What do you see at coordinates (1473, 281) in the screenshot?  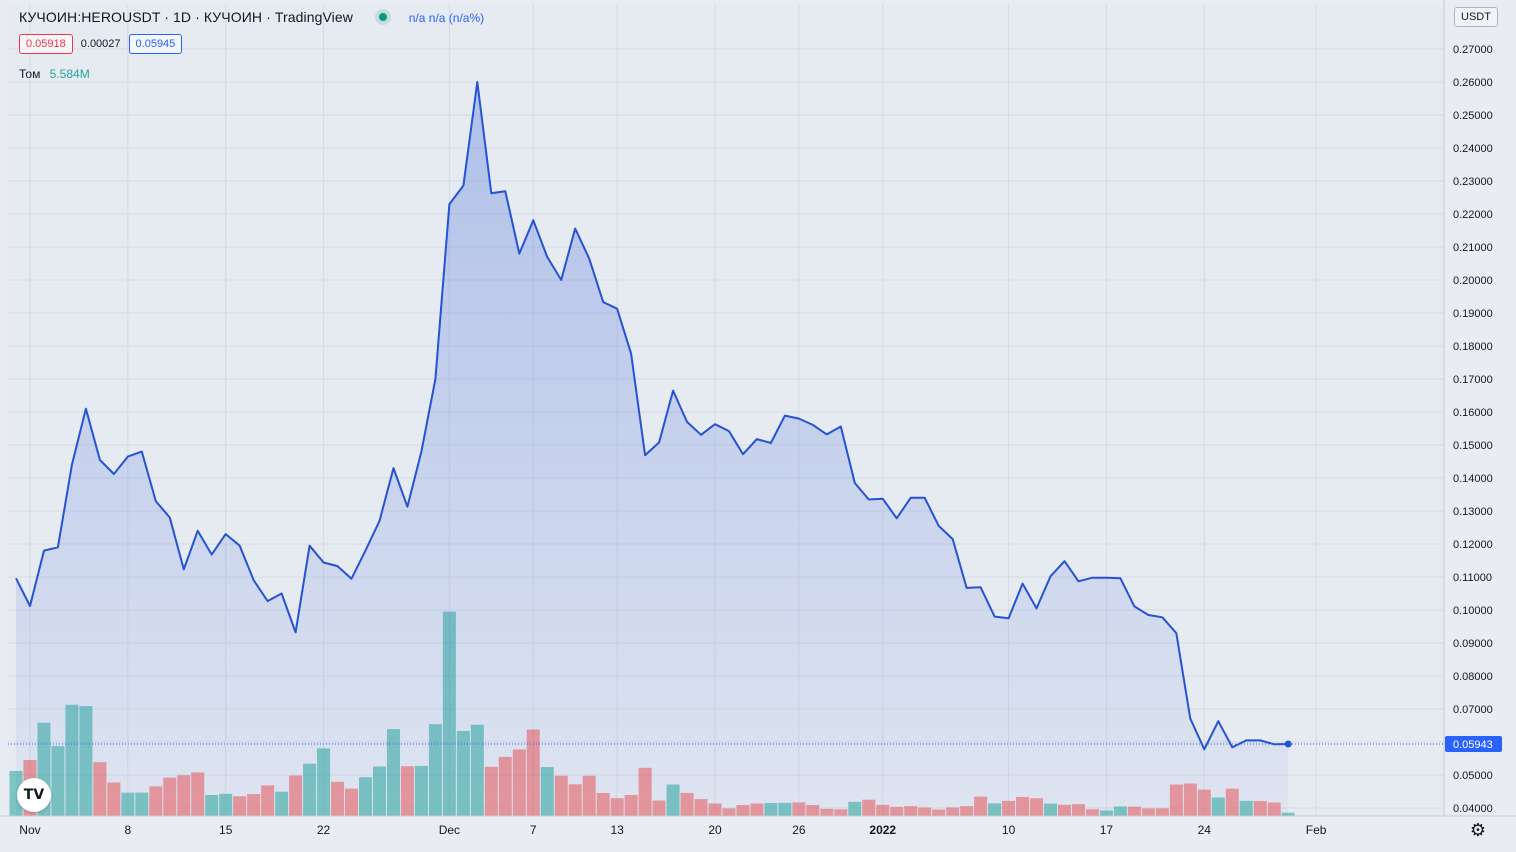 I see `price-tick-label: 0.20000` at bounding box center [1473, 281].